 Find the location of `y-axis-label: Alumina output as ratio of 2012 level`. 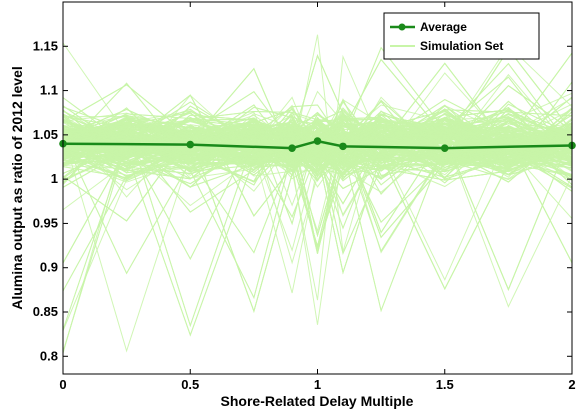

y-axis-label: Alumina output as ratio of 2012 level is located at coordinates (17, 188).